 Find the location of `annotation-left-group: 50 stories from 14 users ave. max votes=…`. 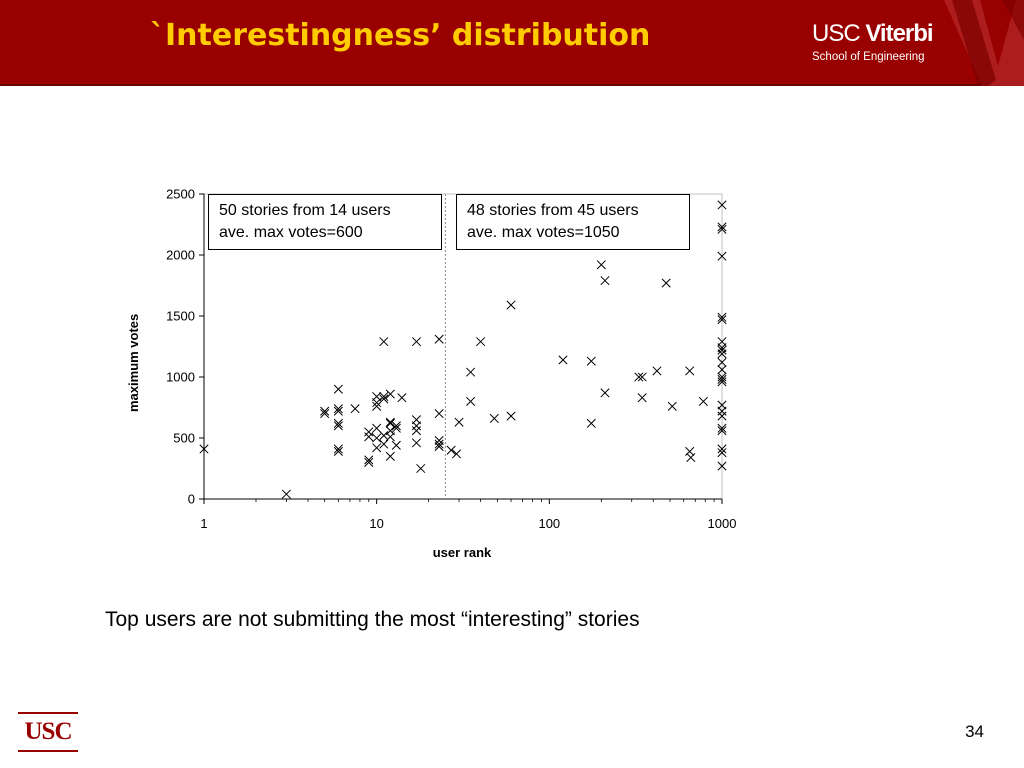

annotation-left-group: 50 stories from 14 users ave. max votes=… is located at coordinates (325, 222).